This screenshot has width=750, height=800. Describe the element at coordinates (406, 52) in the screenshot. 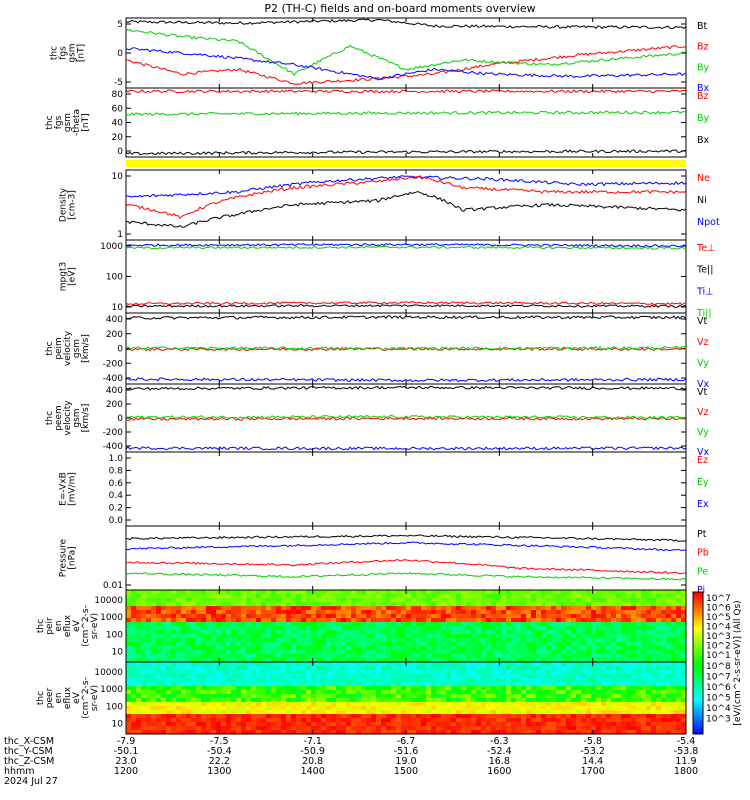

I see `series-By` at that location.